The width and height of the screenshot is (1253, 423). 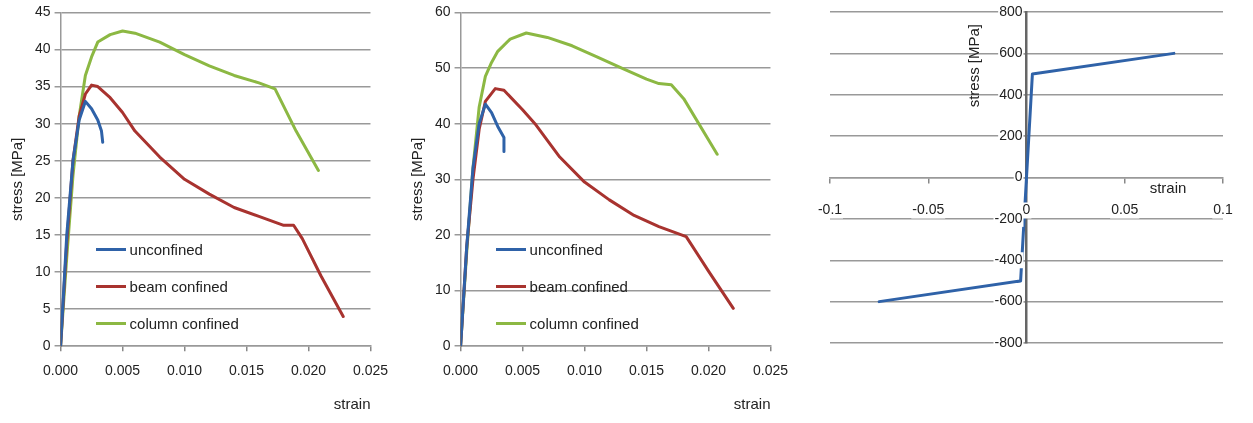 What do you see at coordinates (1008, 259) in the screenshot?
I see `y-tick-label: -400` at bounding box center [1008, 259].